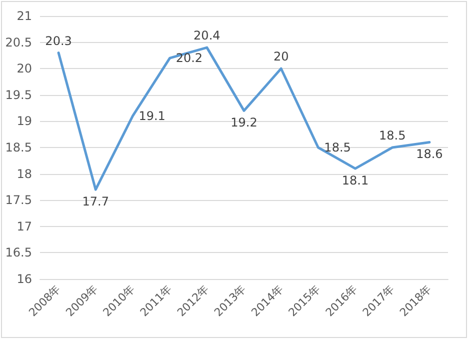 This screenshot has height=341, width=470. I want to click on y-tick-label: 17, so click(24, 226).